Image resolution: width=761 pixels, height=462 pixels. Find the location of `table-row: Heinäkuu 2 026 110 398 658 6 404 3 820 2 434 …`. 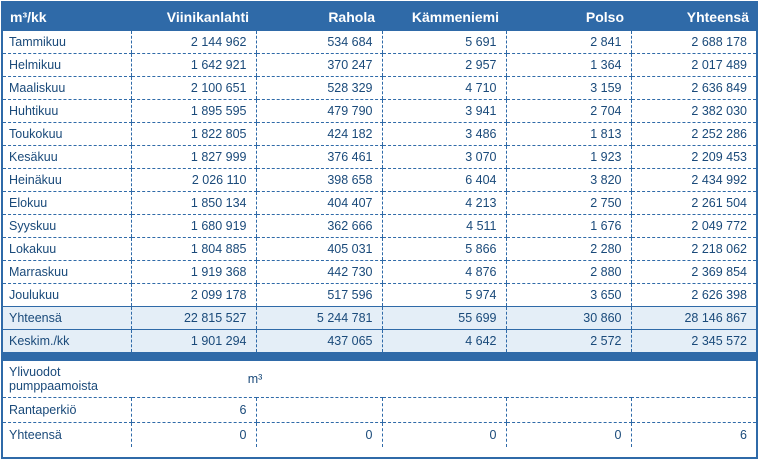

table-row: Heinäkuu 2 026 110 398 658 6 404 3 820 2 434 … is located at coordinates (379, 180).